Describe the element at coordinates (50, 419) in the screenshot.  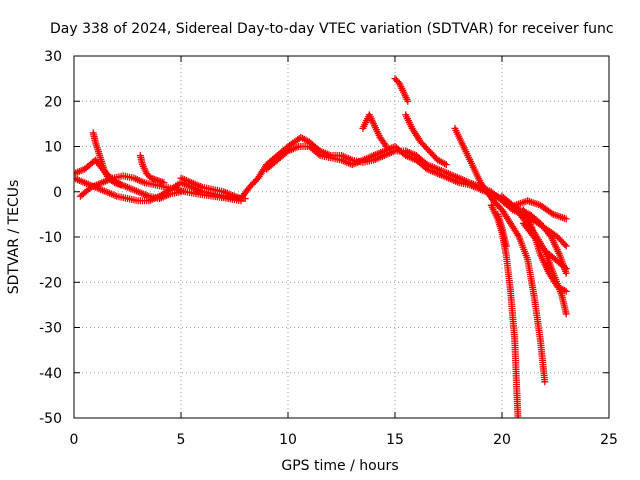
I see `y-tick-label: -50` at that location.